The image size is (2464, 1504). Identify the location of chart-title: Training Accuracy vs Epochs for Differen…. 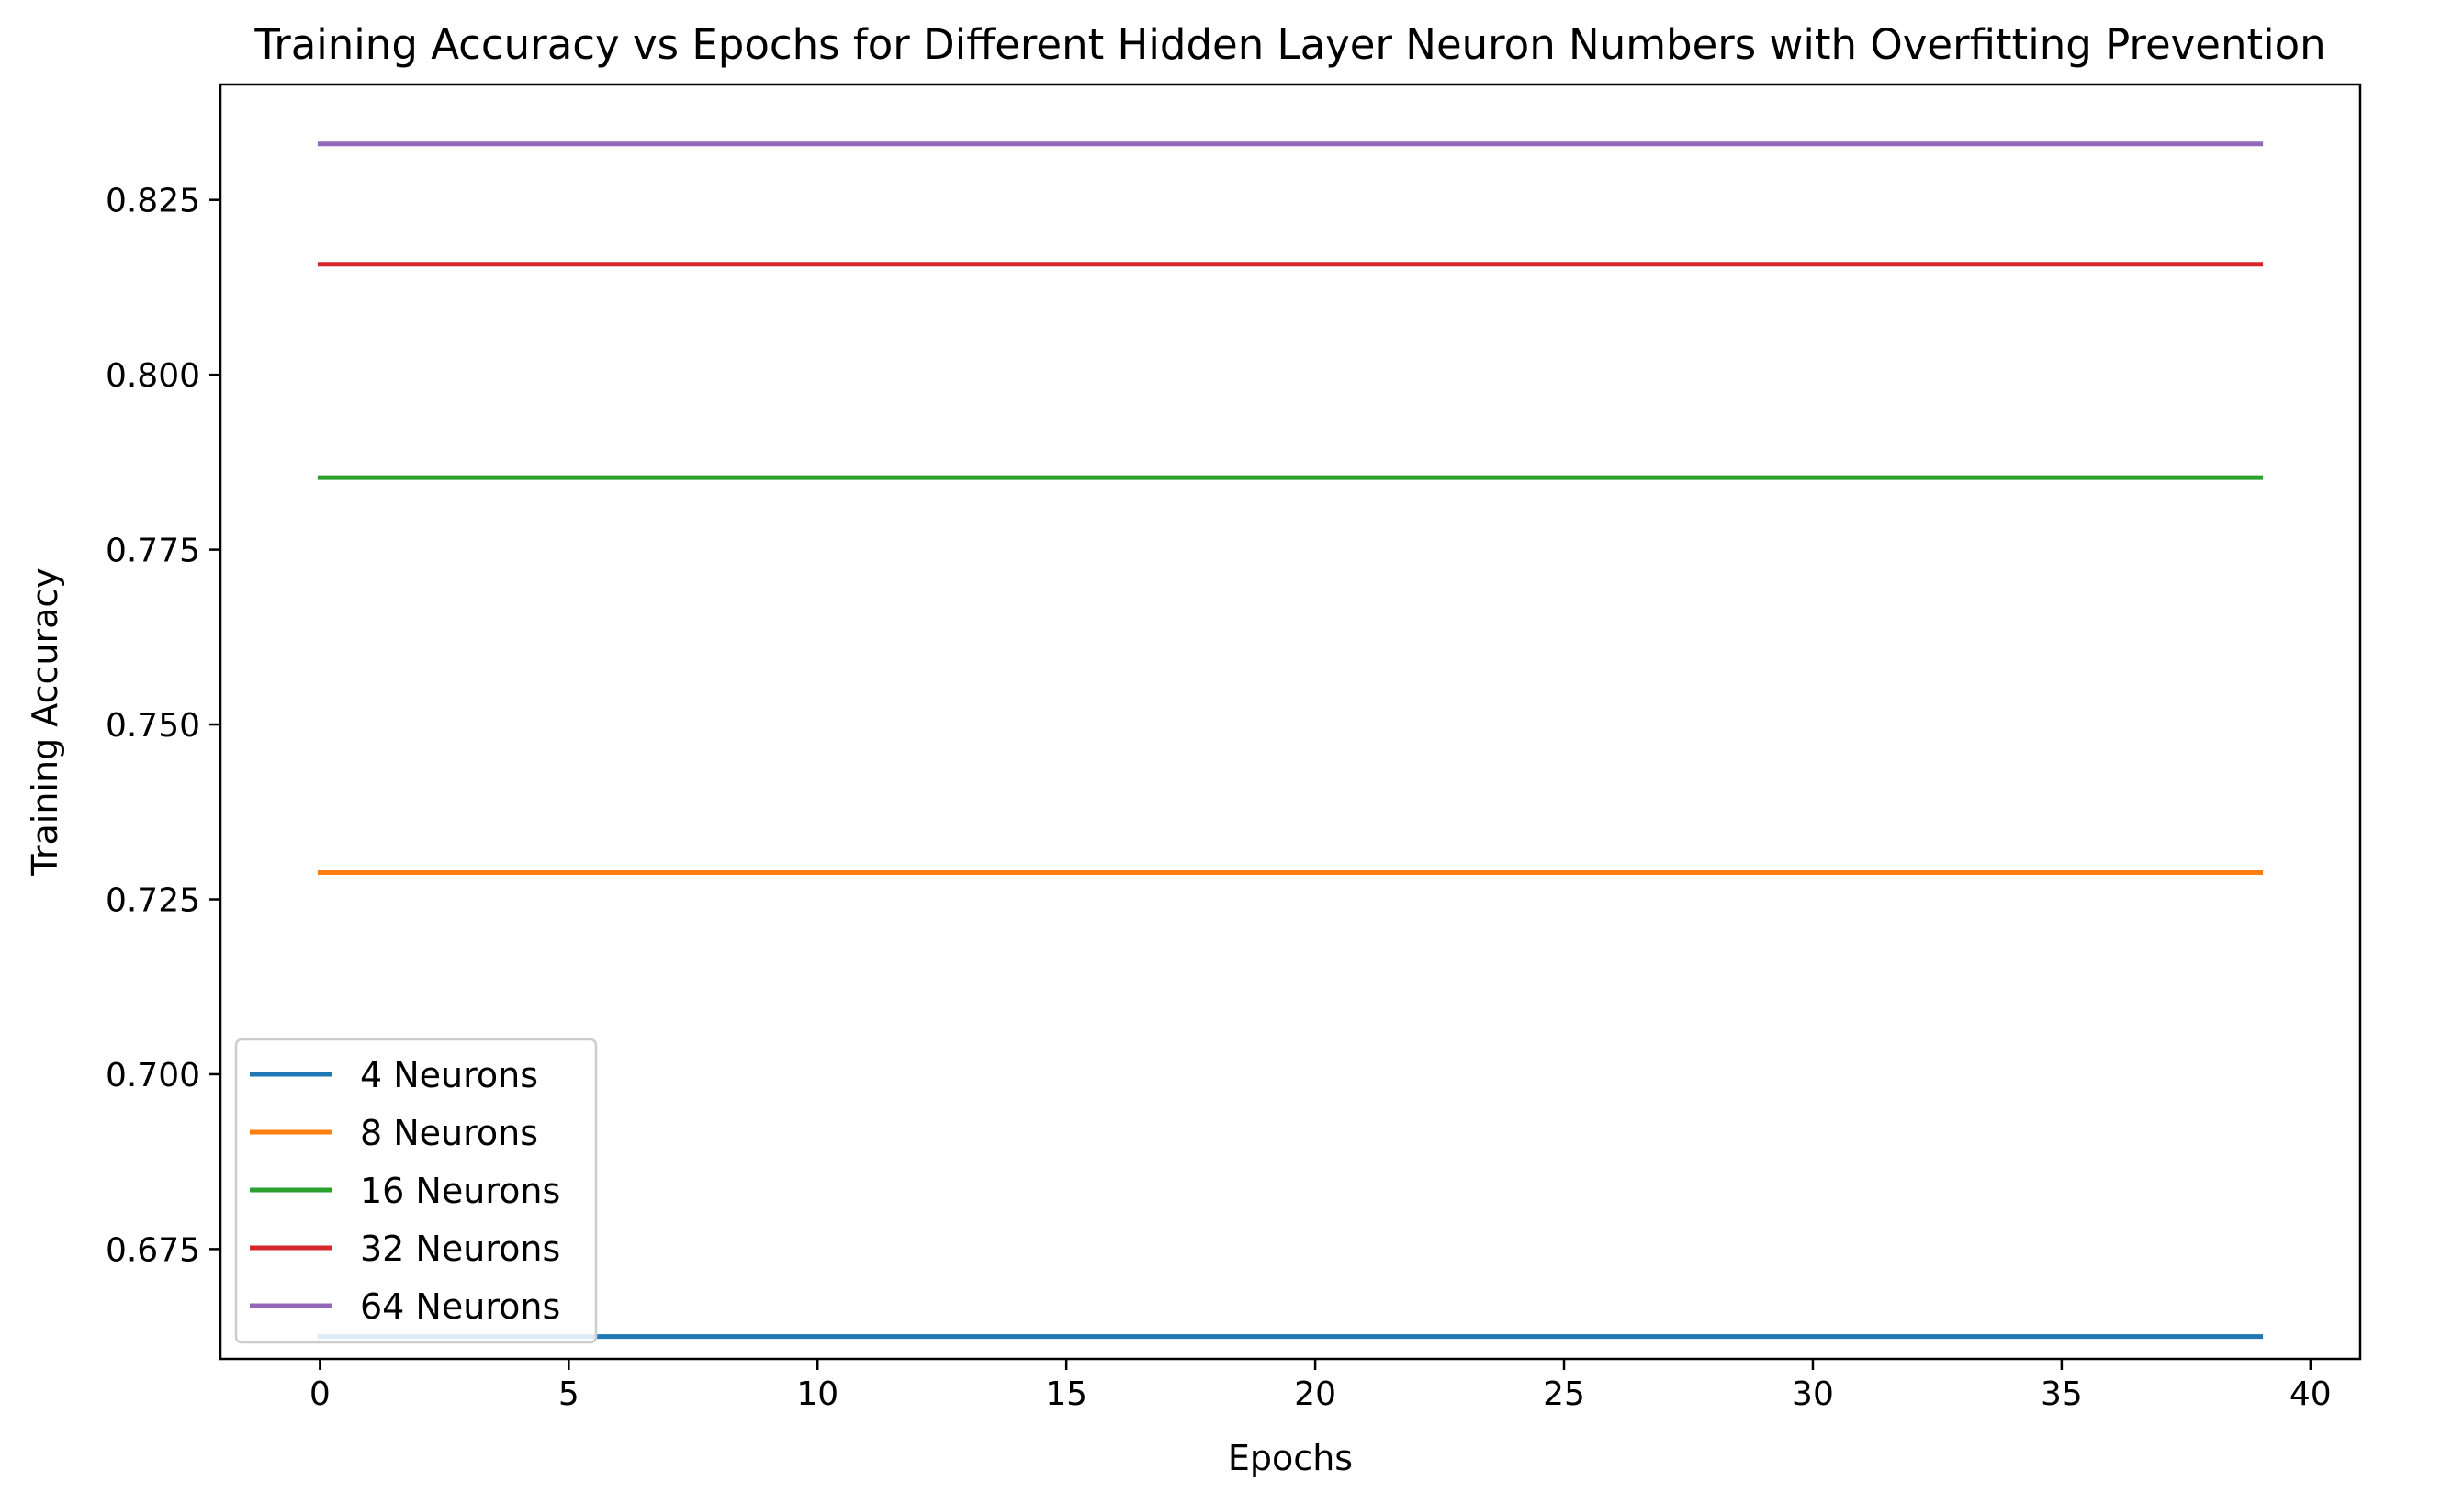
(1289, 44).